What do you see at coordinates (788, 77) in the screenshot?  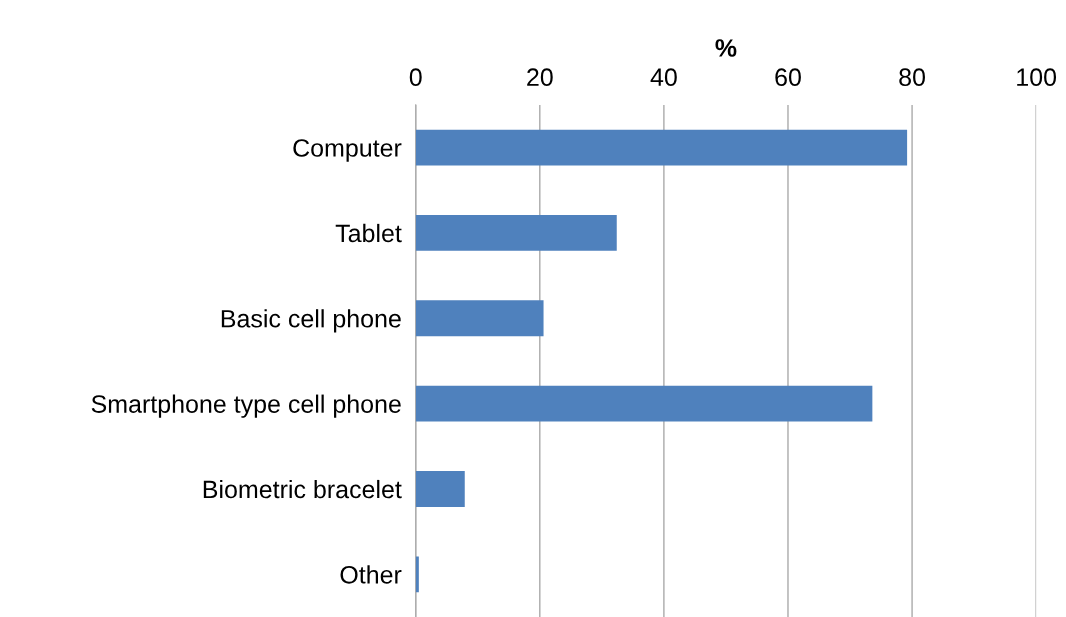 I see `x-tick-label: 60` at bounding box center [788, 77].